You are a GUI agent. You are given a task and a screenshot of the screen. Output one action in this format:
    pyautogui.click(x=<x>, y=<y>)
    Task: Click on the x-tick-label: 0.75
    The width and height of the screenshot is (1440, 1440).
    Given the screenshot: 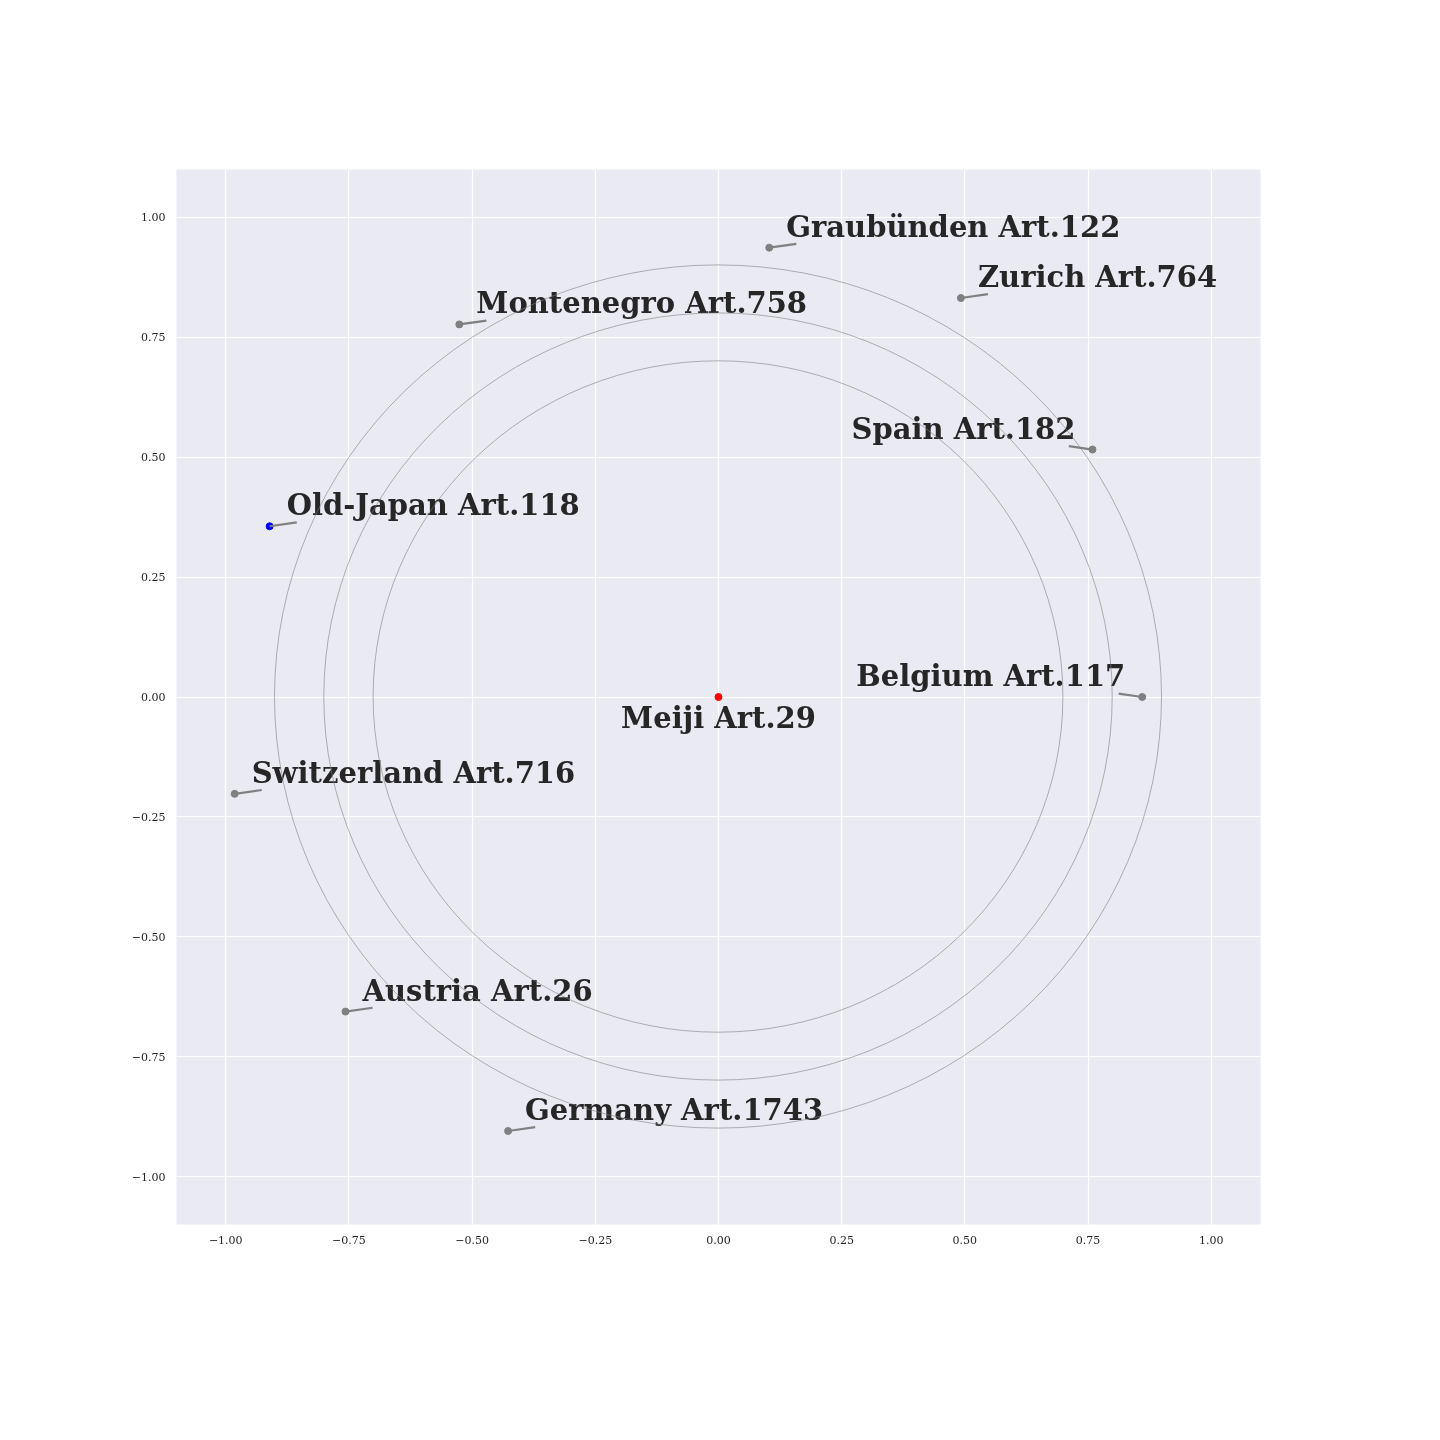 What is the action you would take?
    pyautogui.click(x=1088, y=1240)
    